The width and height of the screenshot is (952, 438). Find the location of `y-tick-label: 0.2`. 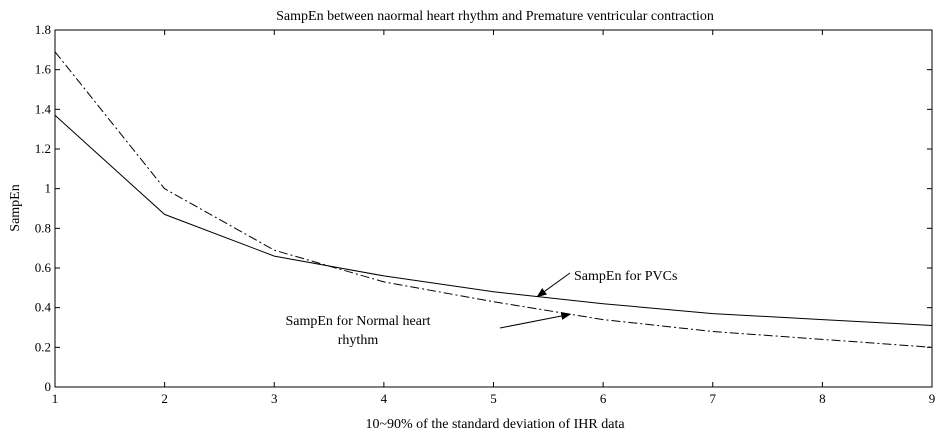

y-tick-label: 0.2 is located at coordinates (43, 346).